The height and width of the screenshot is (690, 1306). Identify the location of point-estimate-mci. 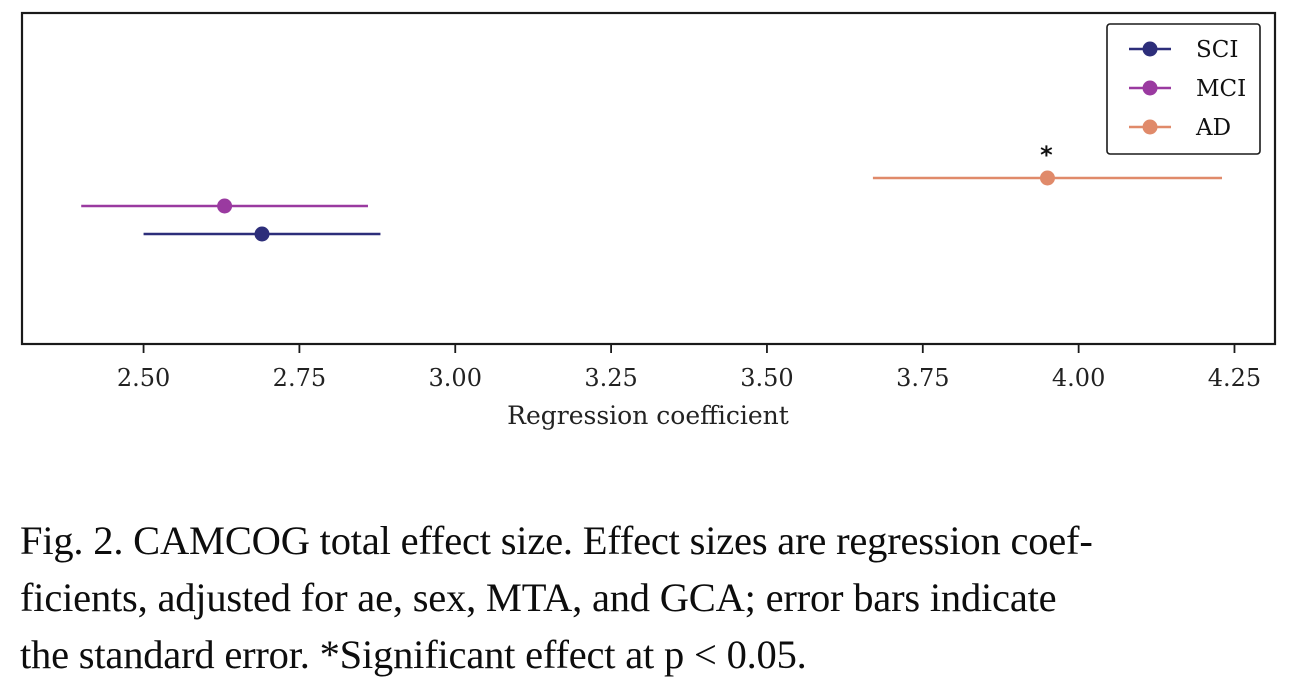
(225, 206).